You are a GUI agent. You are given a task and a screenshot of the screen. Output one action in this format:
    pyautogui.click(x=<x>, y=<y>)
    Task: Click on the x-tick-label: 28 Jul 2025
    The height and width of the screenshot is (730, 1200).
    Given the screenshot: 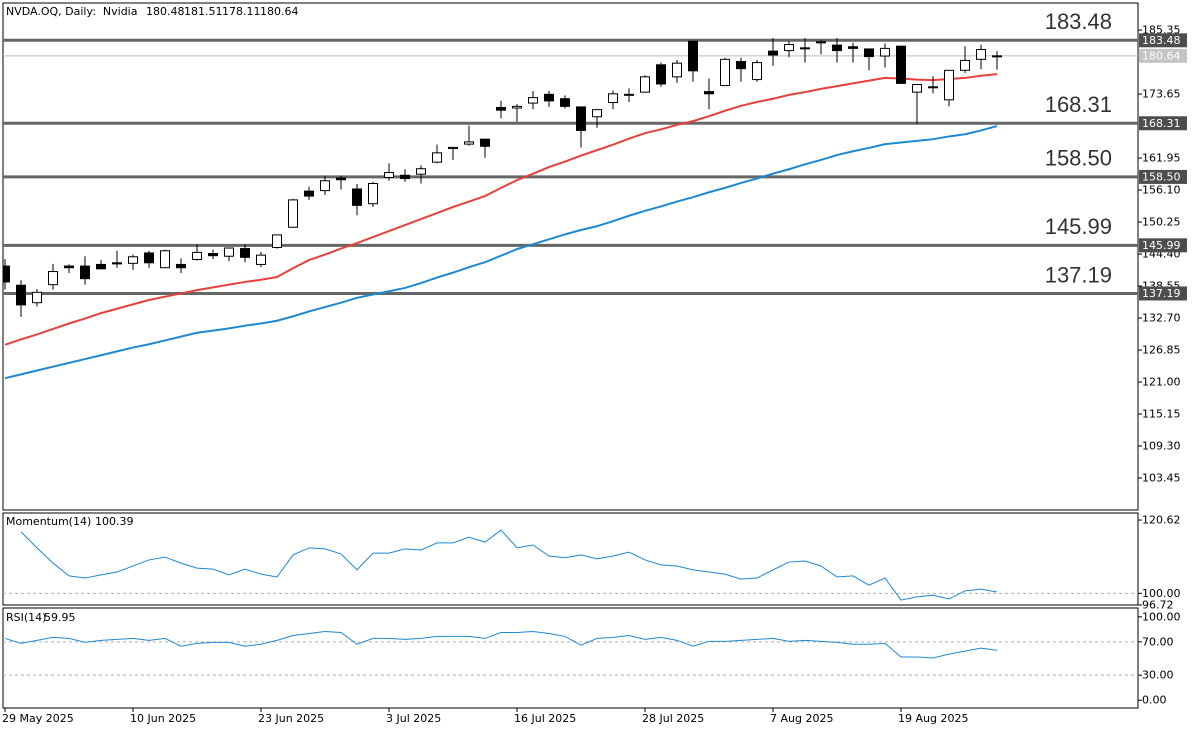 What is the action you would take?
    pyautogui.click(x=673, y=718)
    